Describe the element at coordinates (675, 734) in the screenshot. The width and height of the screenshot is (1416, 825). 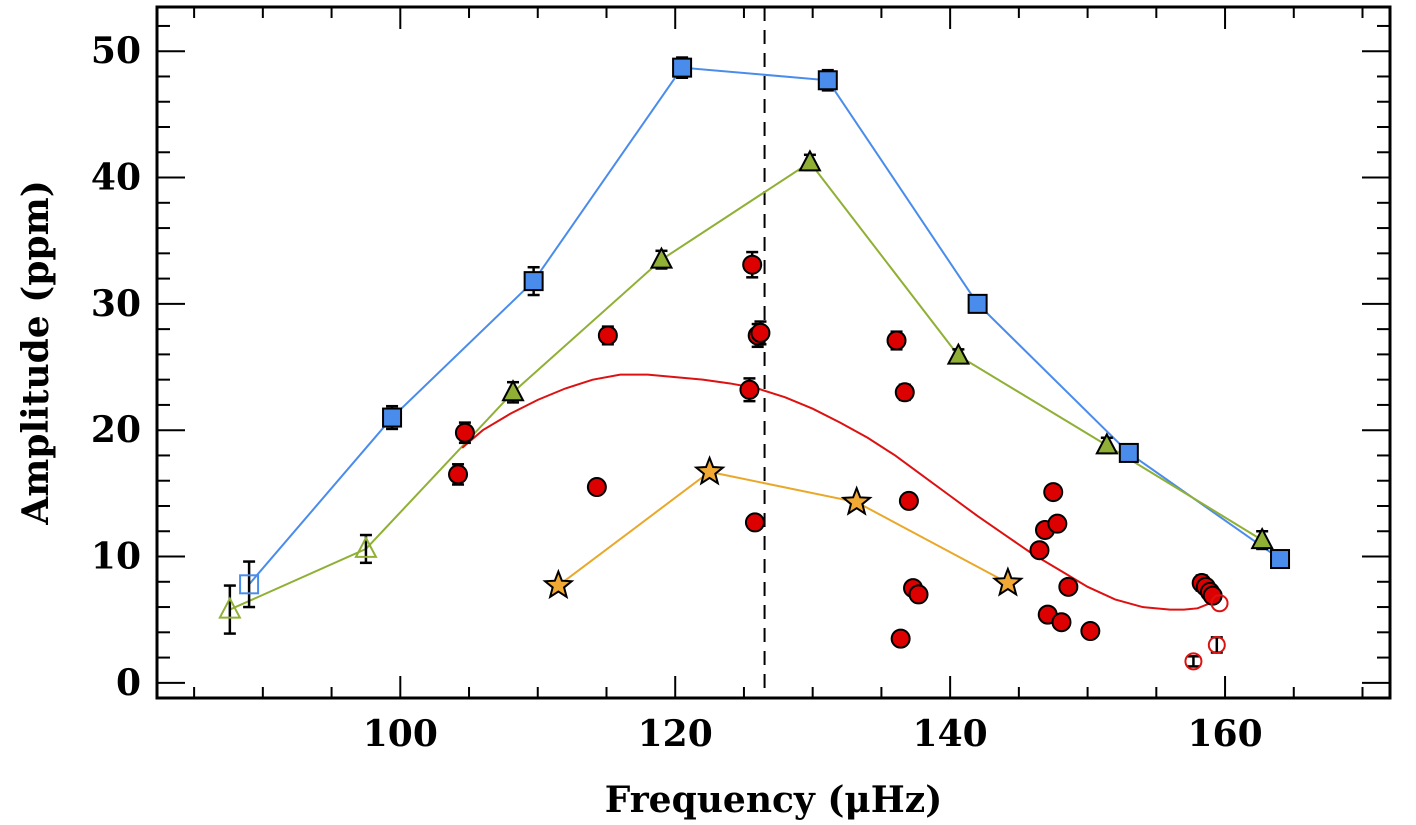
I see `x-tick-label: 120` at that location.